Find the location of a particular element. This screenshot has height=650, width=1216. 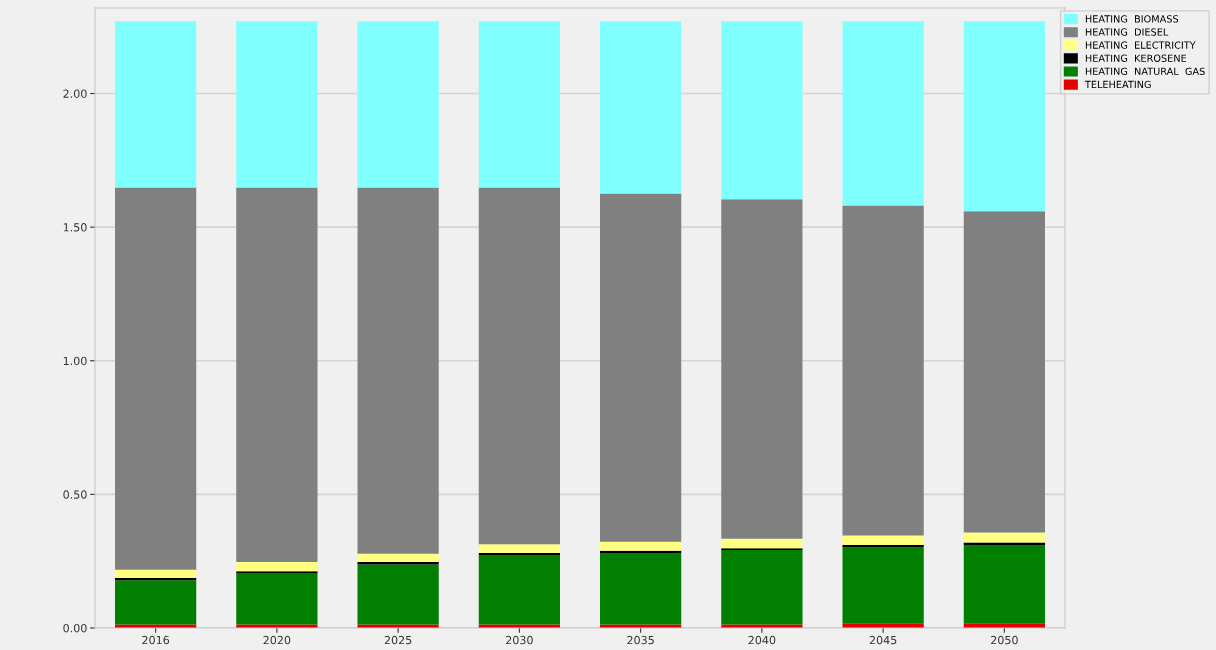

legend-label: HEATING NATURAL GAS is located at coordinates (1145, 71).